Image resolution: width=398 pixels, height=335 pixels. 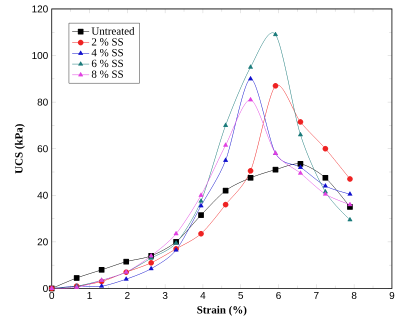 I want to click on x-tick-label: 2, so click(x=127, y=295).